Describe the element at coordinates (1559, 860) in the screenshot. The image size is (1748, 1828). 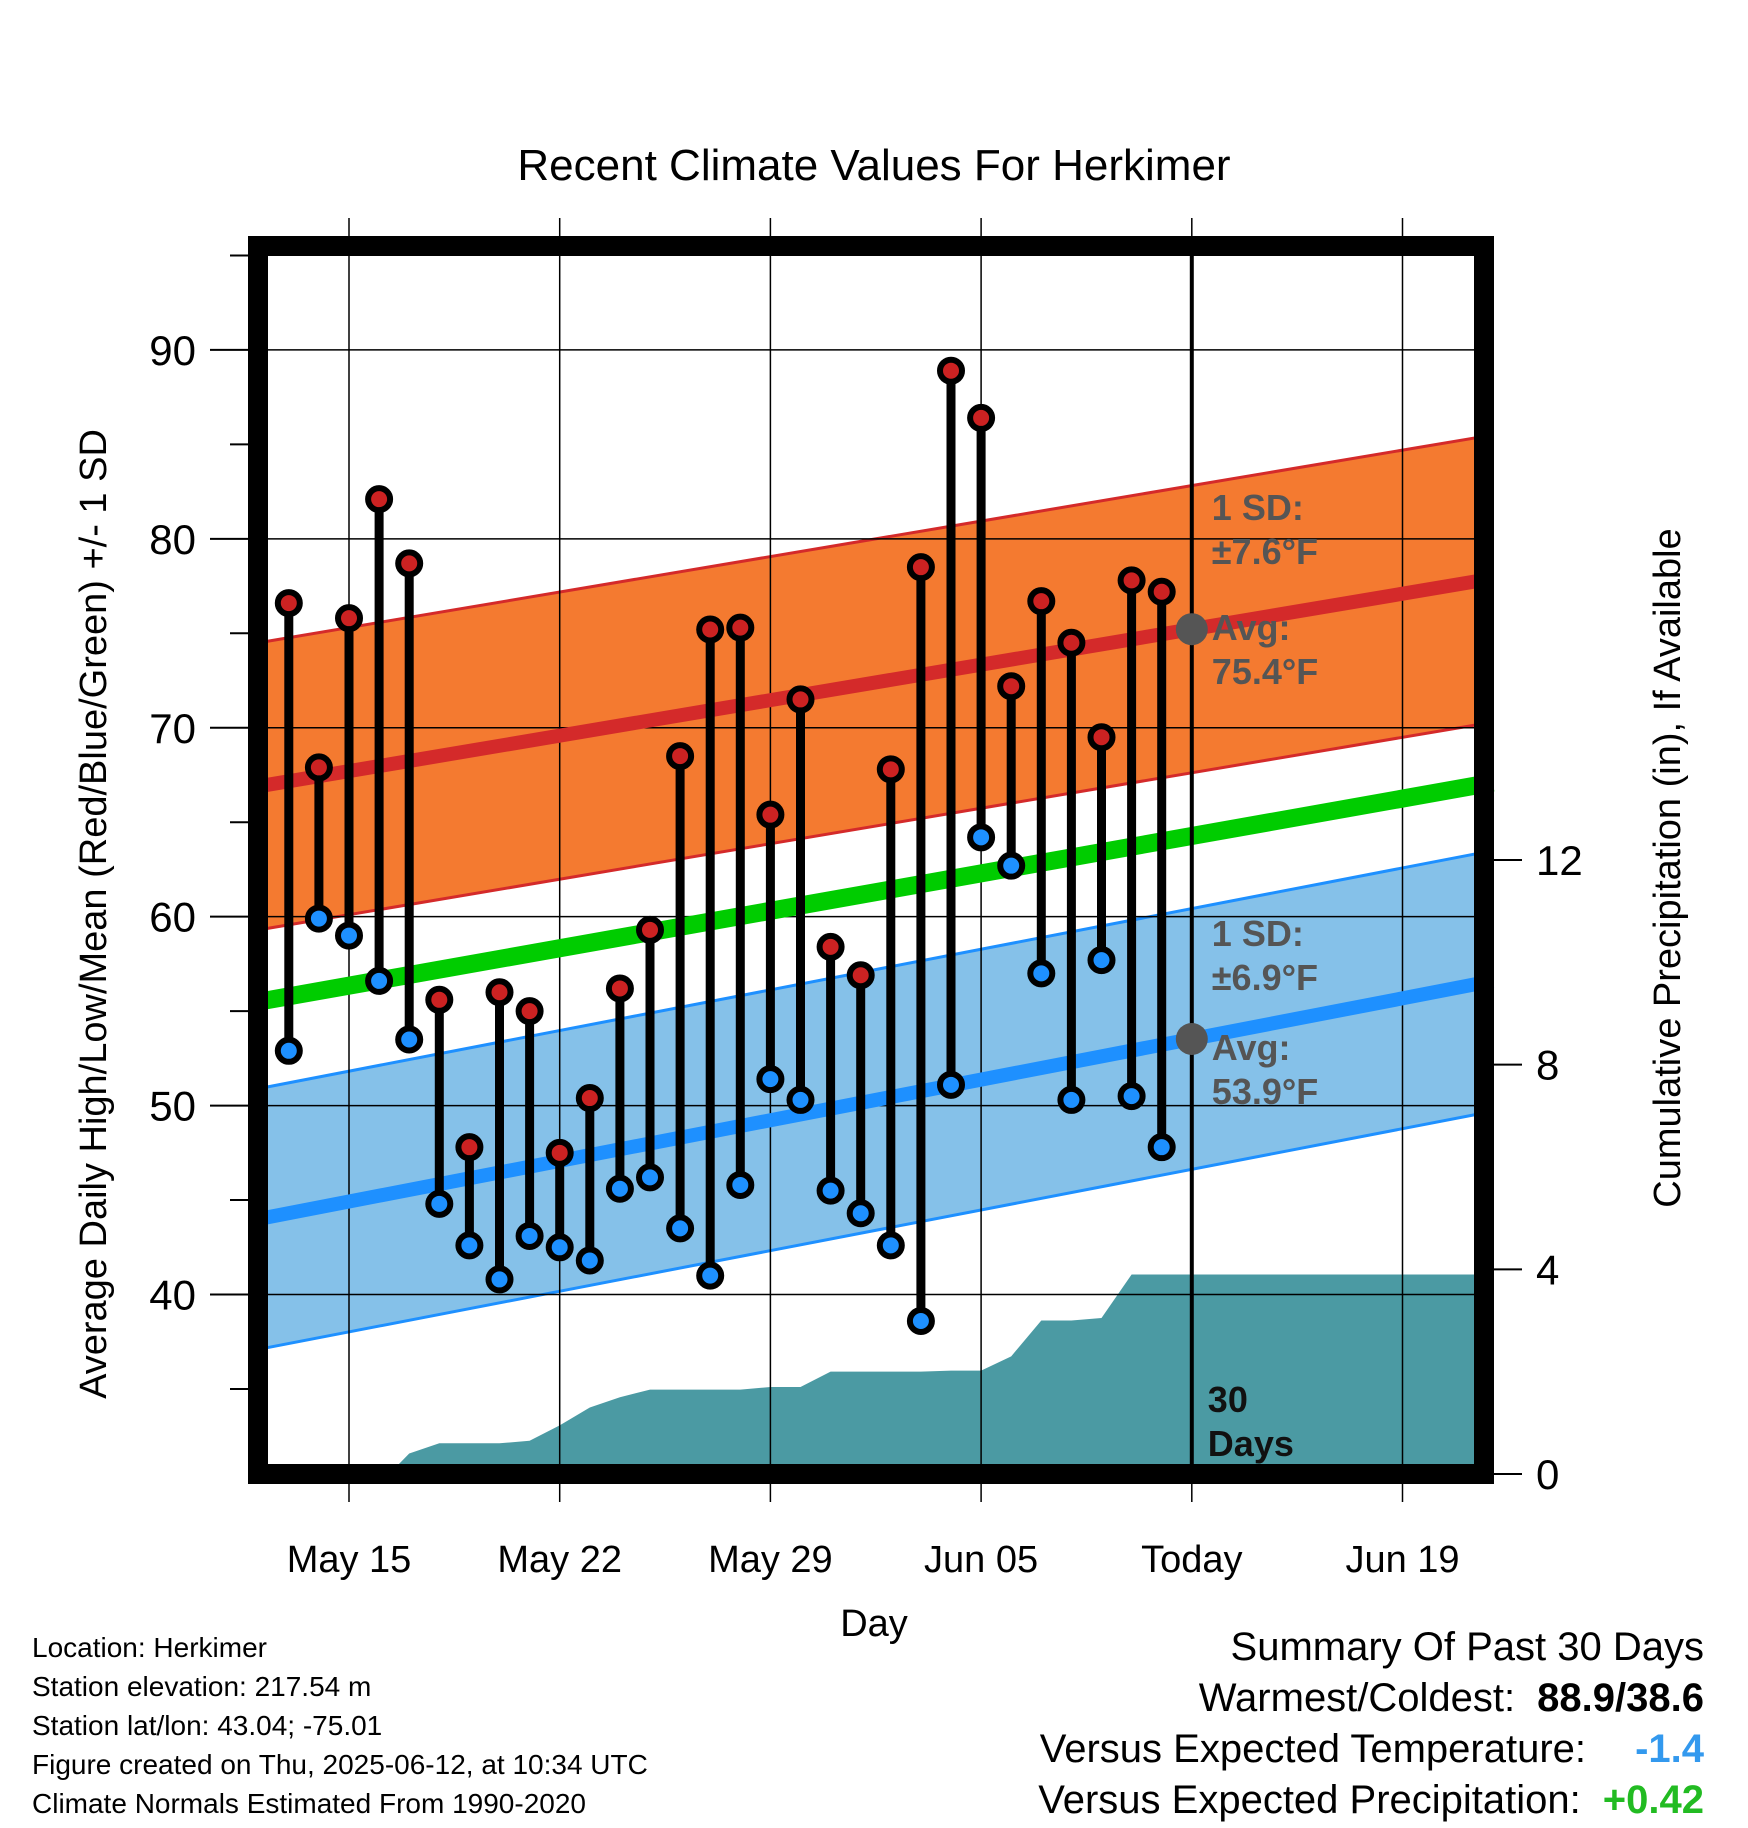
I see `y-right-tick-label: 12` at that location.